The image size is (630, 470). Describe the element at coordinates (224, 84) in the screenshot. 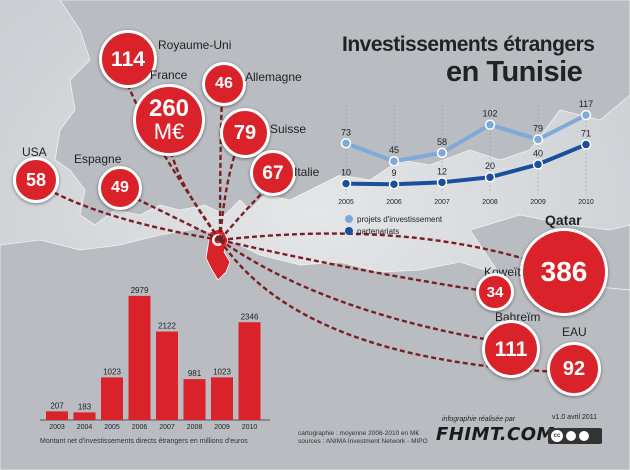

I see `bubble-allemagne: 46` at that location.